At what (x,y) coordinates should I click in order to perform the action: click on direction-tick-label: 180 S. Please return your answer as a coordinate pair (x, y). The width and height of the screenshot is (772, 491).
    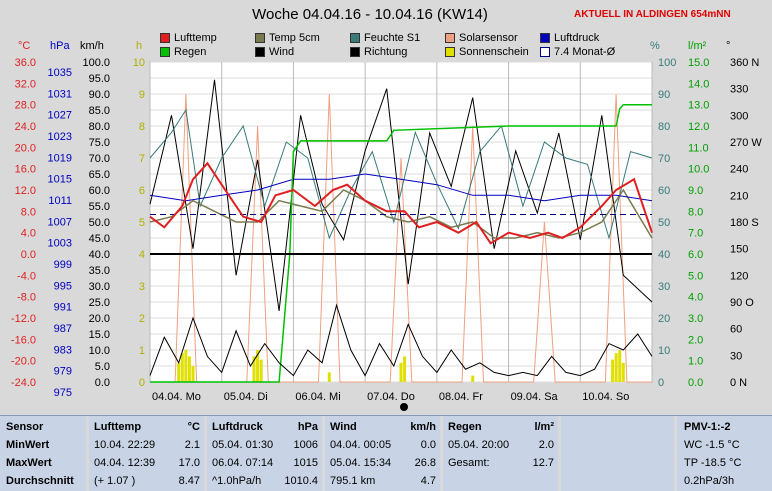
    Looking at the image, I should click on (744, 223).